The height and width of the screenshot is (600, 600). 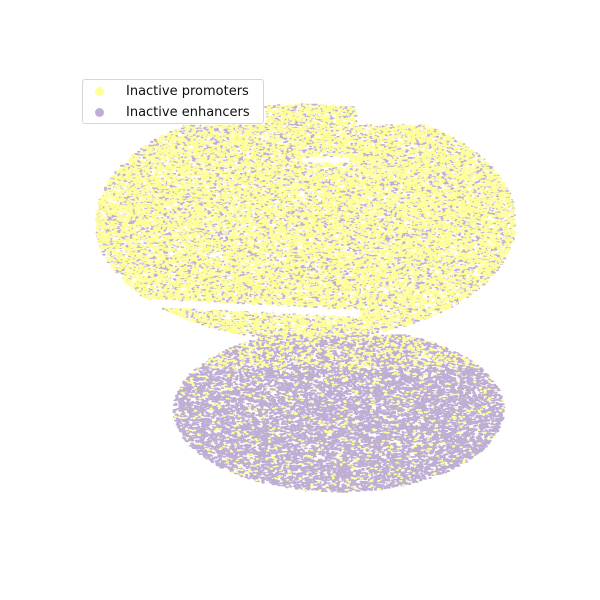 What do you see at coordinates (188, 112) in the screenshot?
I see `legend-label-enhancers: Inactive enhancers` at bounding box center [188, 112].